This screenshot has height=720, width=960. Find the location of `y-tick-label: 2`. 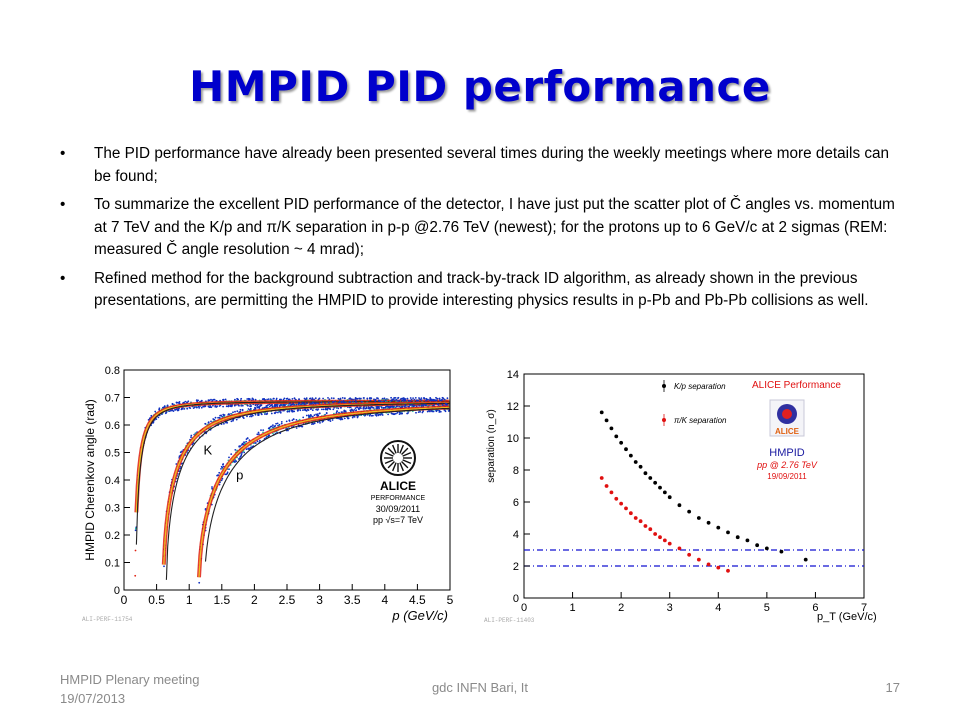

y-tick-label: 2 is located at coordinates (516, 567).